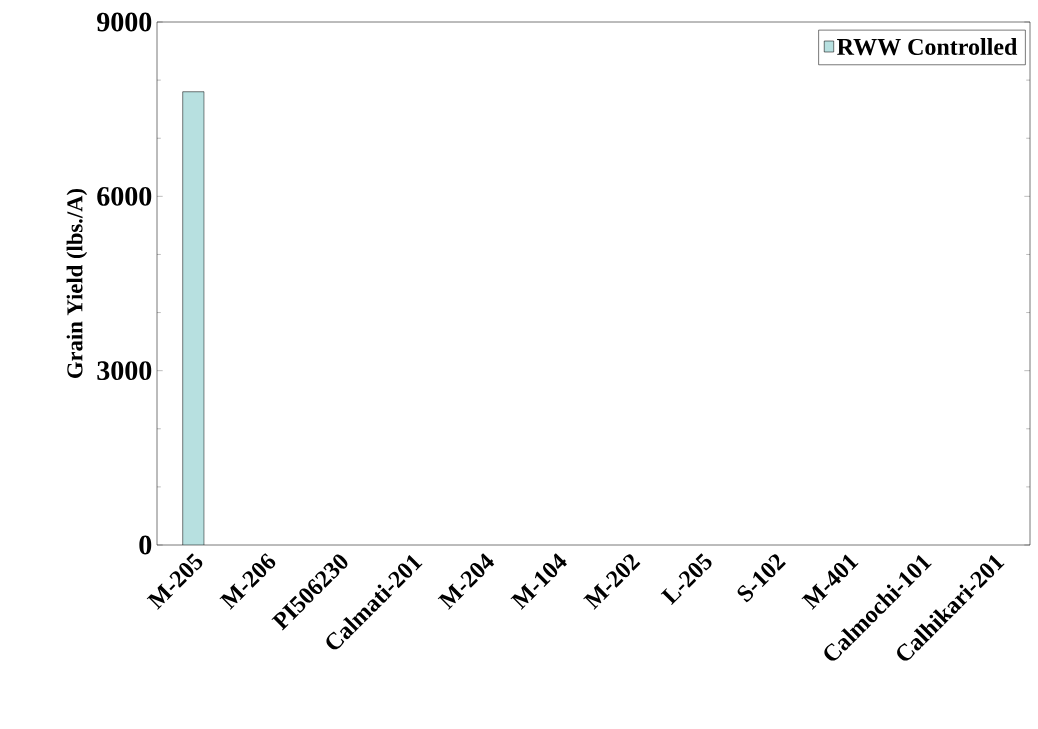 This screenshot has height=729, width=1038. Describe the element at coordinates (77, 283) in the screenshot. I see `y-axis-title: Grain Yield (lbs./A)` at that location.